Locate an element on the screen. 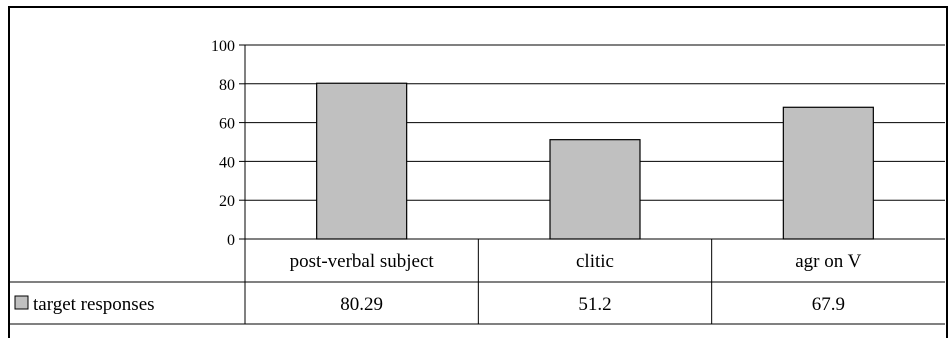 The width and height of the screenshot is (952, 342). data-label: 67.9 is located at coordinates (828, 304).